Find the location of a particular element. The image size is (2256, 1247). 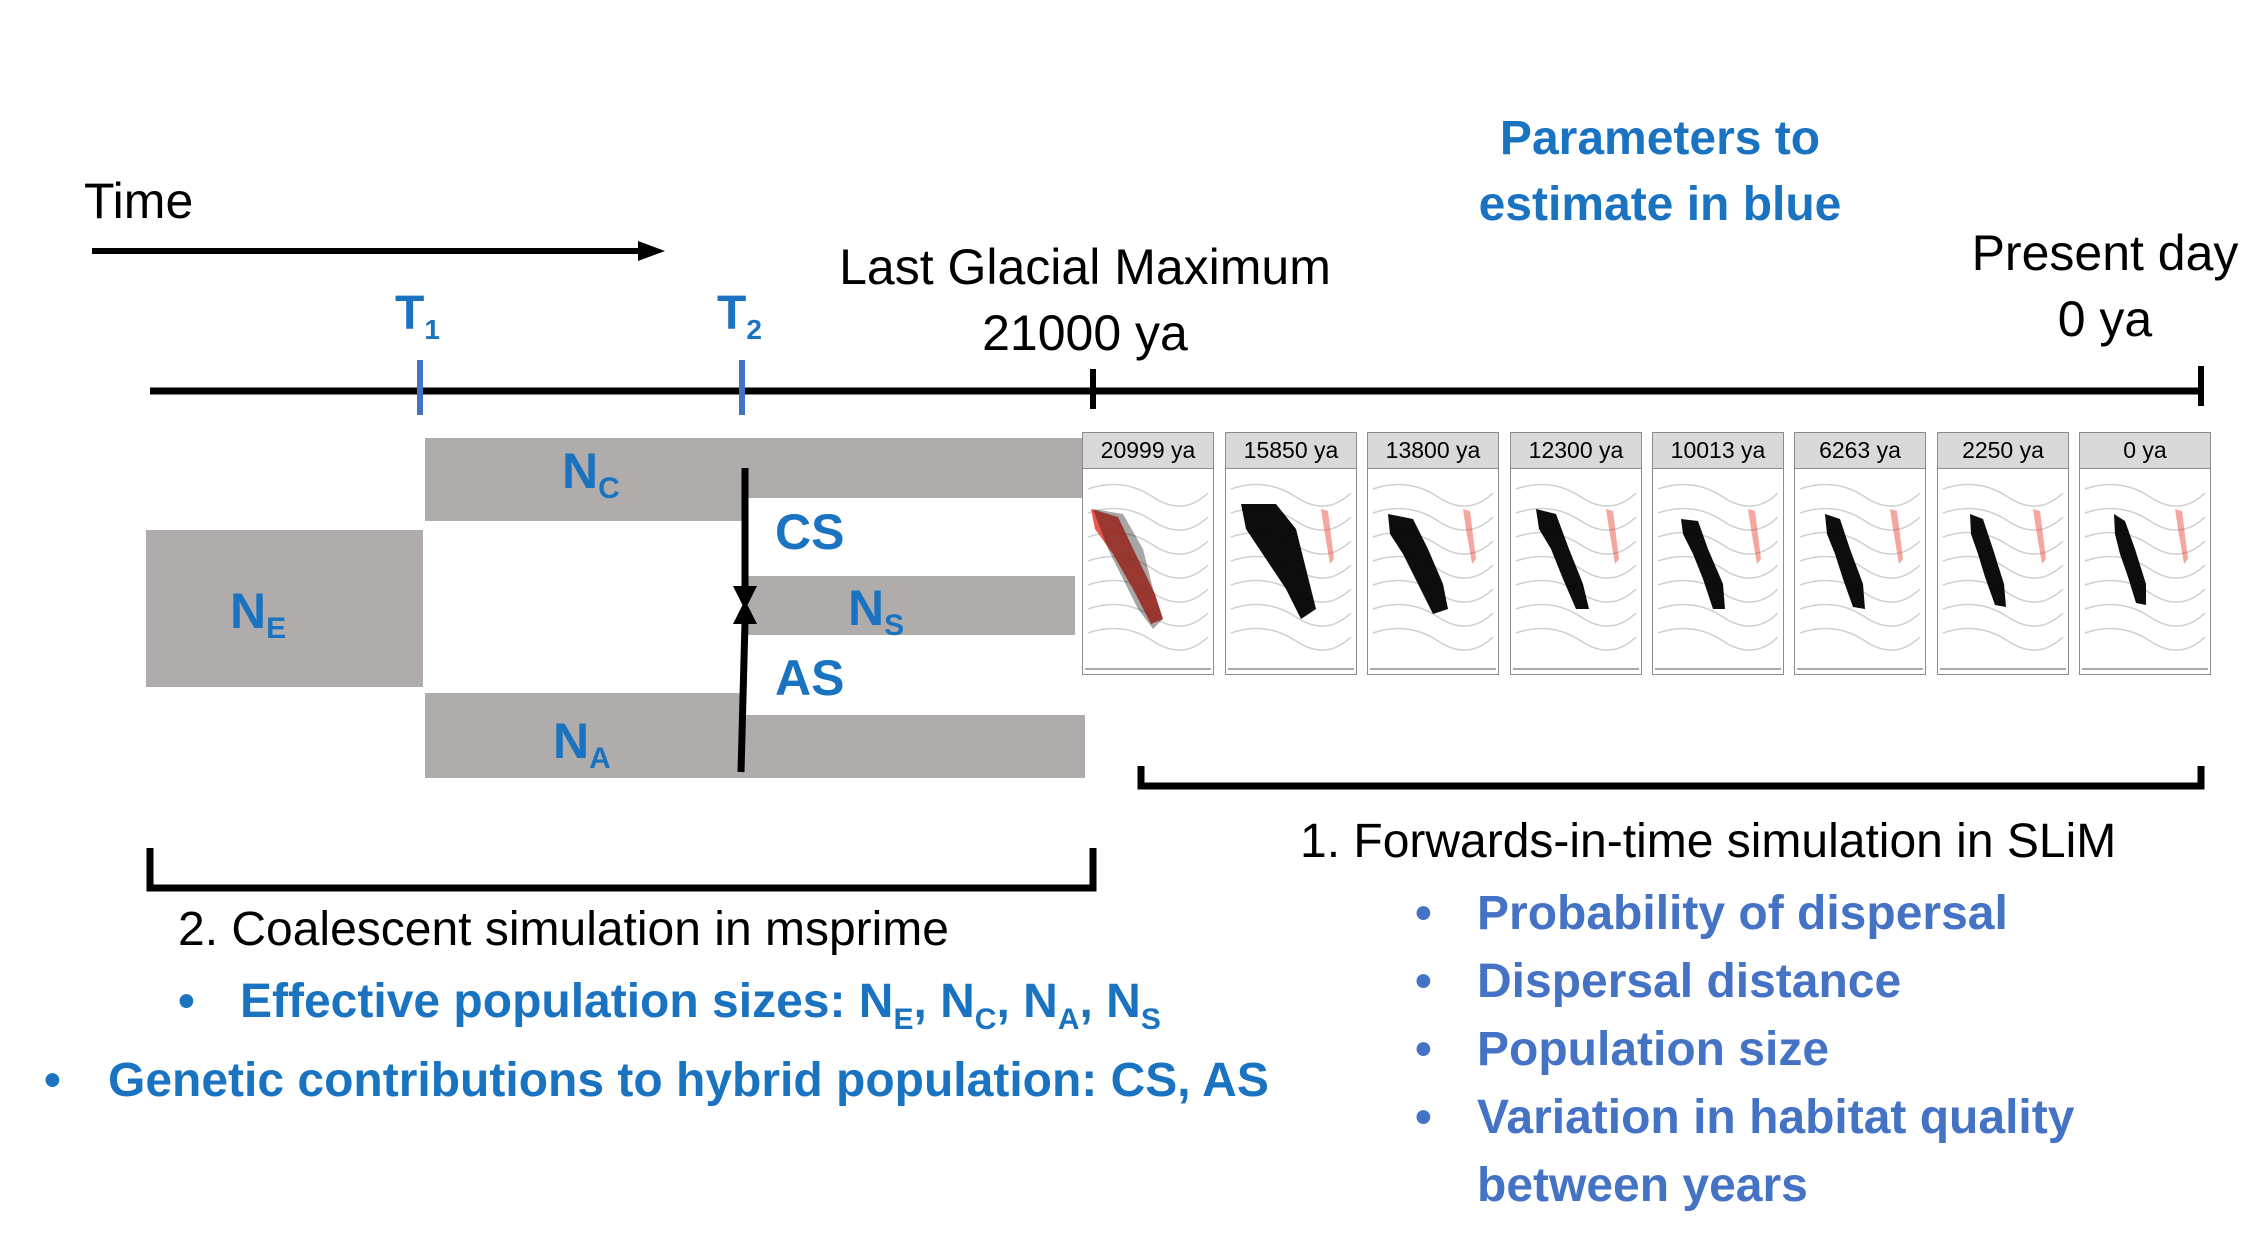

parameters-note-line1: Parameters to is located at coordinates (1660, 138).